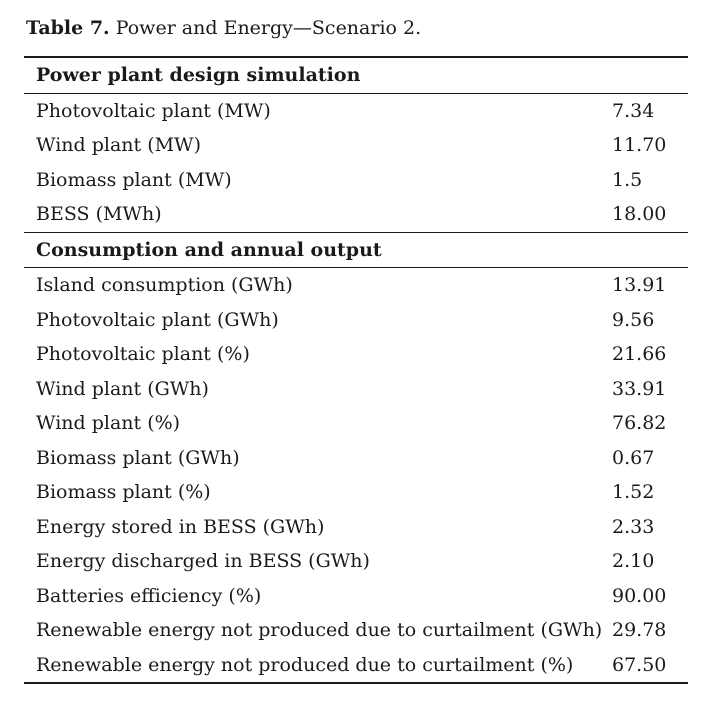 The height and width of the screenshot is (712, 715). What do you see at coordinates (157, 319) in the screenshot?
I see `row-label: Photovoltaic plant (GWh)` at bounding box center [157, 319].